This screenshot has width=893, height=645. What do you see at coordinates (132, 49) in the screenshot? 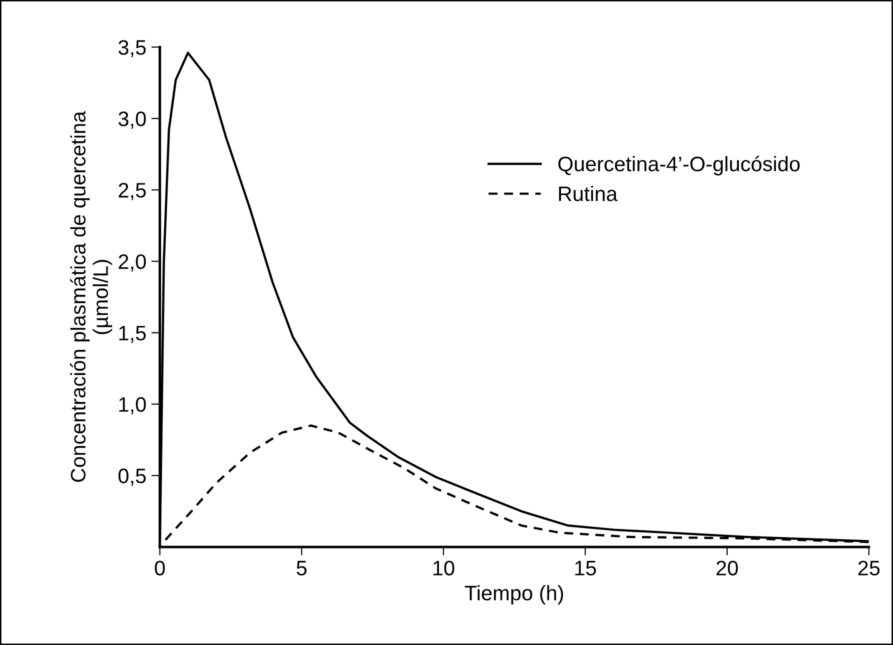
I see `y-tick-label: 3,5` at bounding box center [132, 49].